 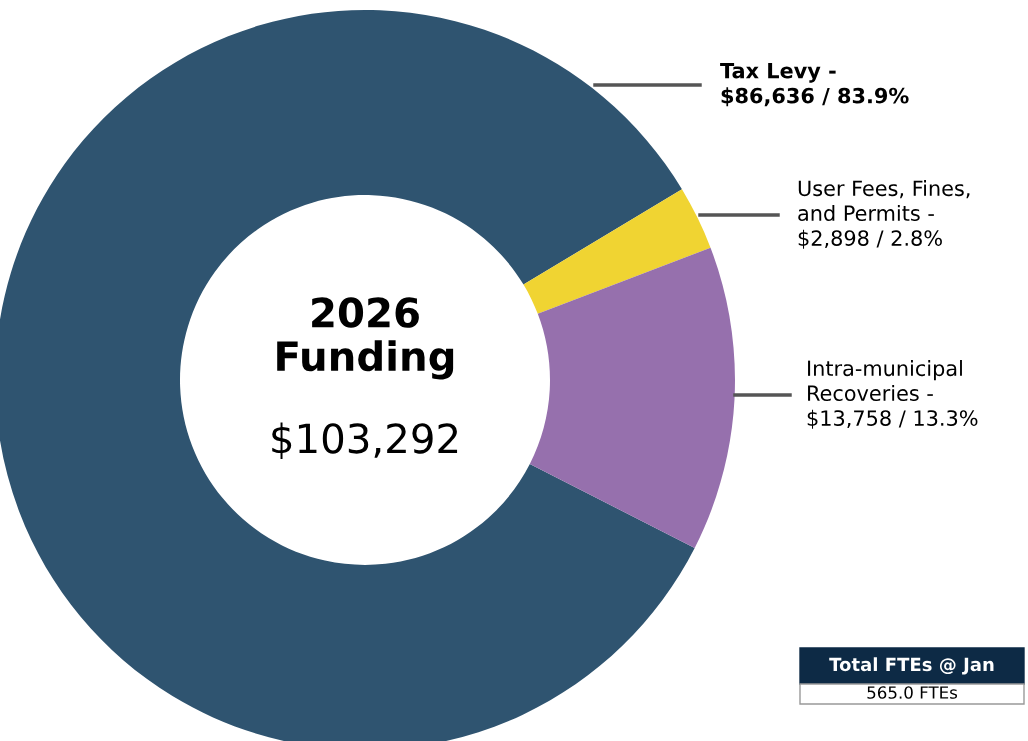 I want to click on text: $103,292, so click(x=365, y=441).